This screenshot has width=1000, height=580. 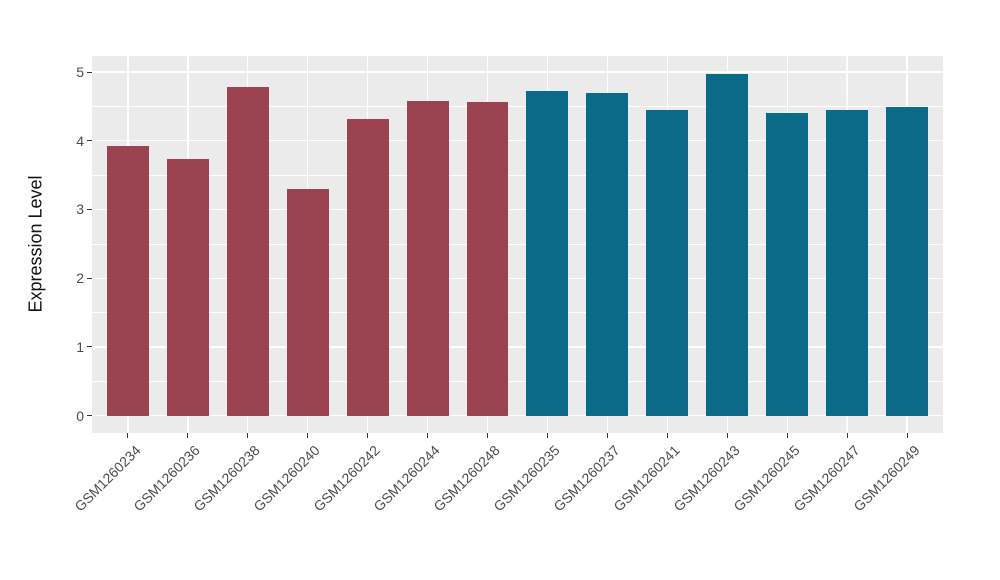 I want to click on bar-GSM1260236, so click(x=187, y=287).